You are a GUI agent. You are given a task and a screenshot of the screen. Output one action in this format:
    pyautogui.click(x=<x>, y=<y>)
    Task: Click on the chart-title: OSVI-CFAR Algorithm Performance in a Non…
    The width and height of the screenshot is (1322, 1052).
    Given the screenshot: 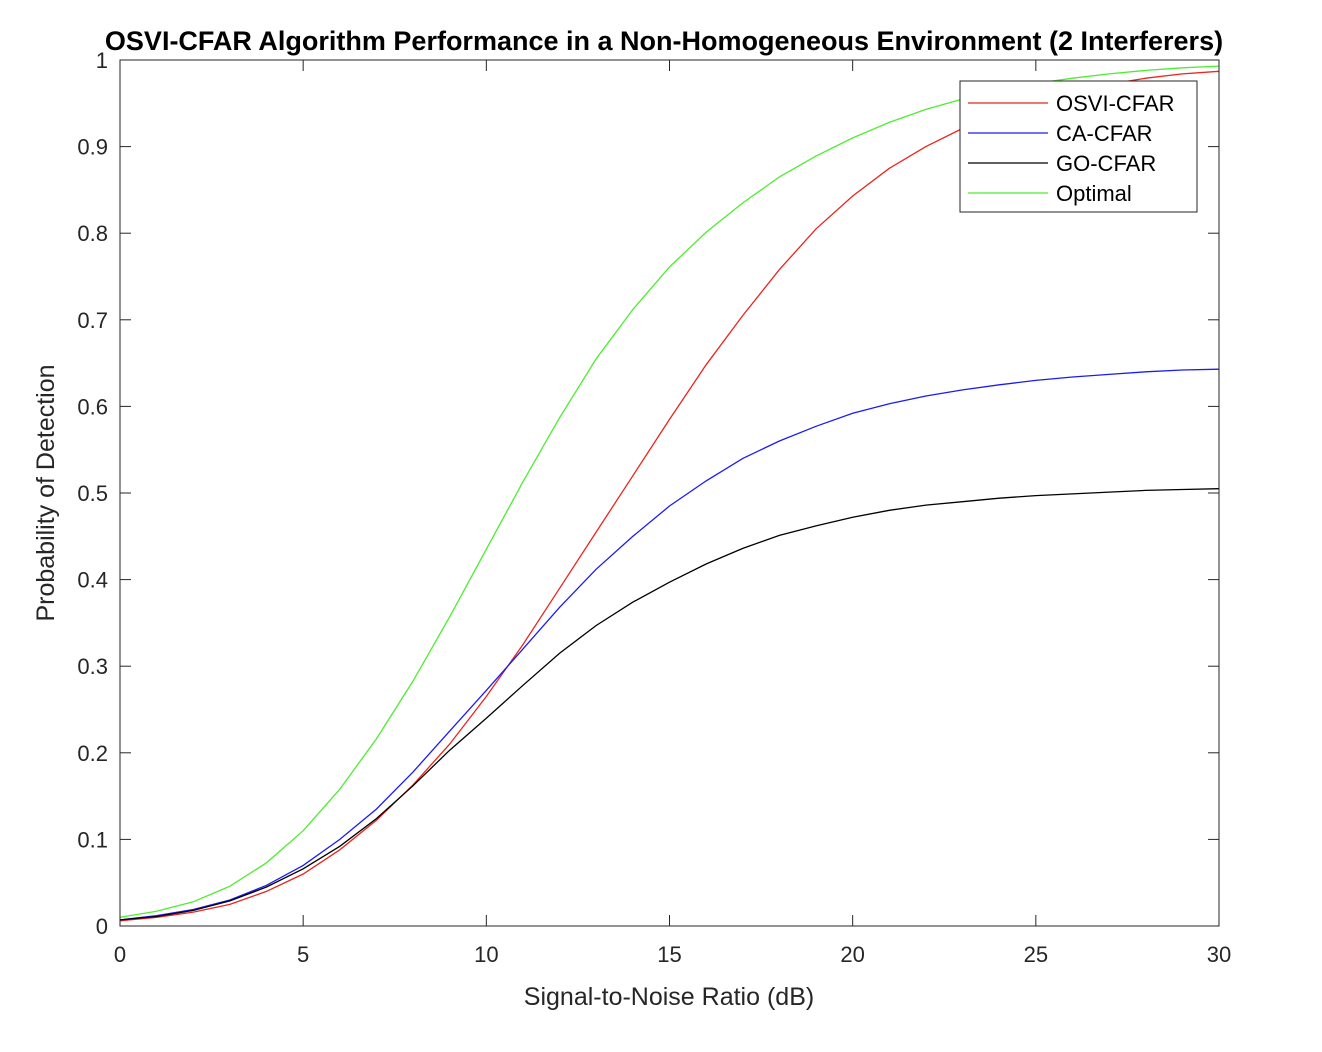 What is the action you would take?
    pyautogui.click(x=664, y=41)
    